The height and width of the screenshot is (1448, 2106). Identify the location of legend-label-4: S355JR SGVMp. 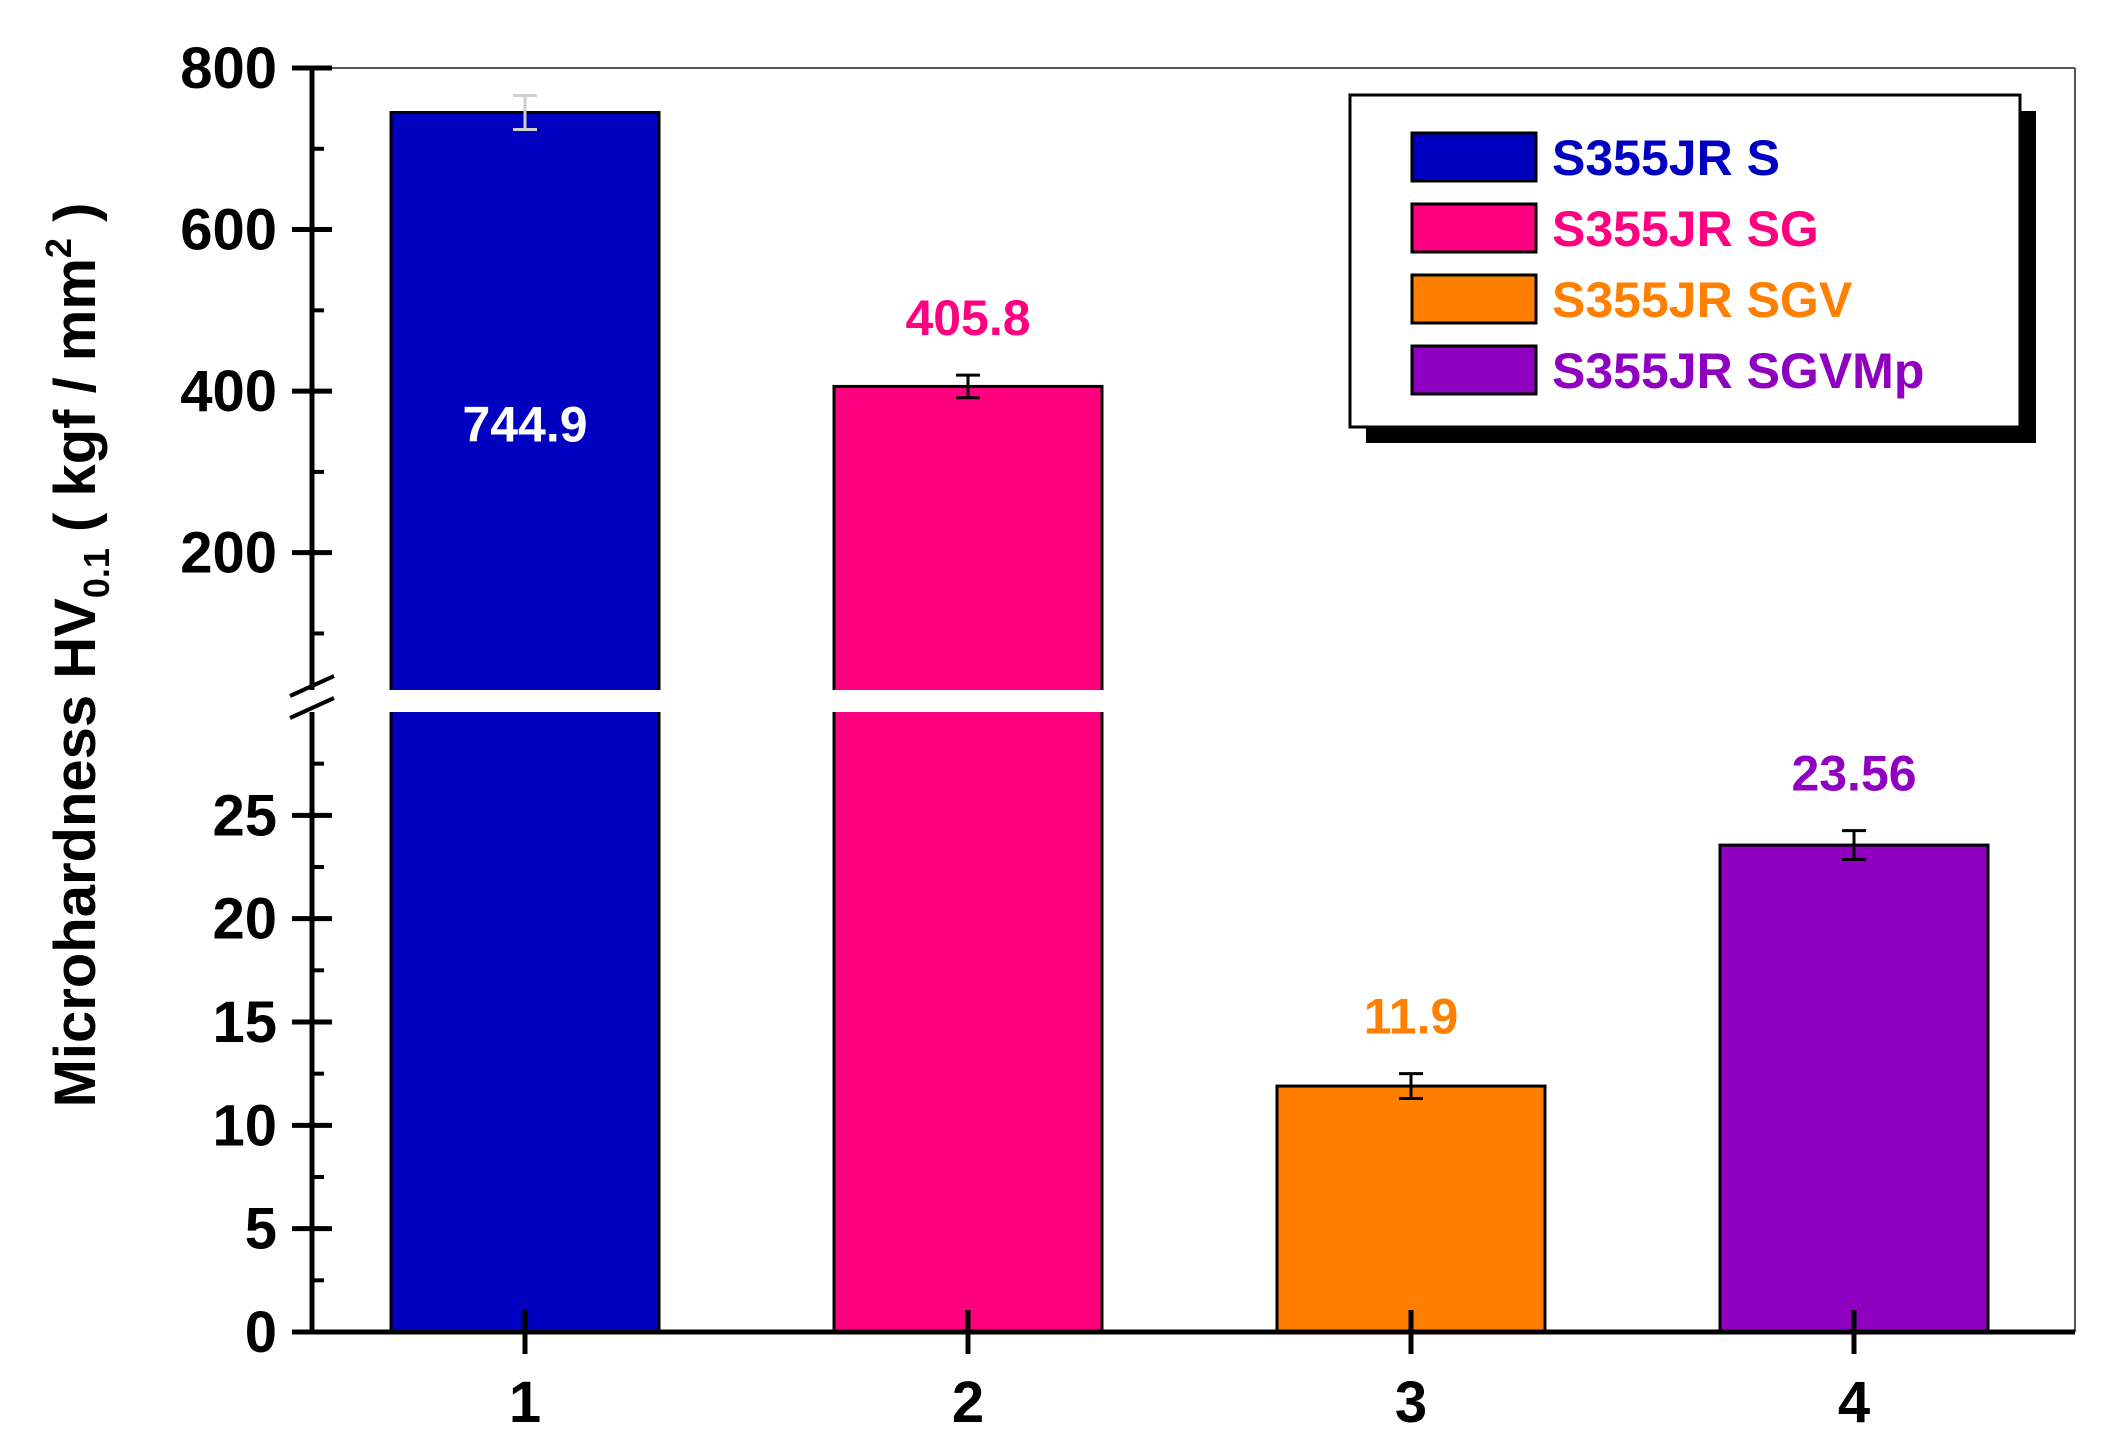
(1738, 371).